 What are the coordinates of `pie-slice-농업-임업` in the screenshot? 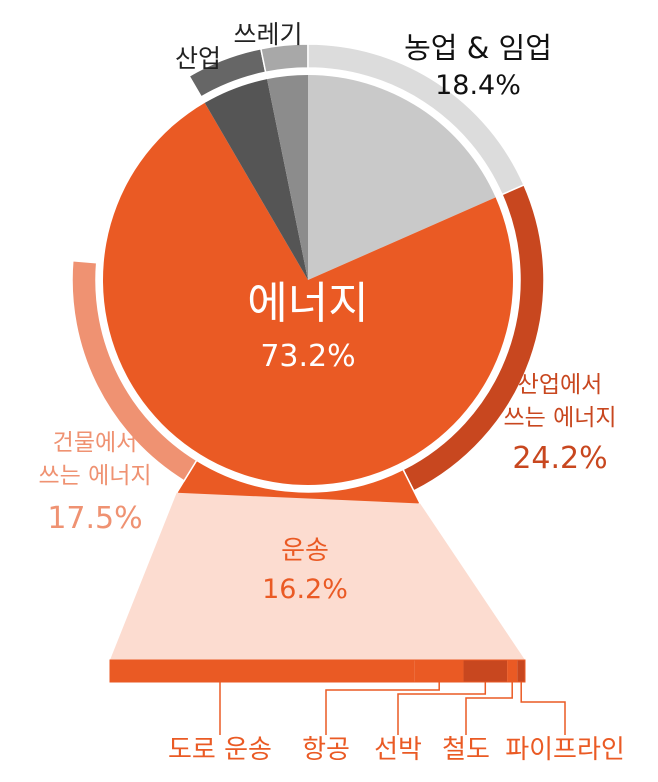 It's located at (402, 177).